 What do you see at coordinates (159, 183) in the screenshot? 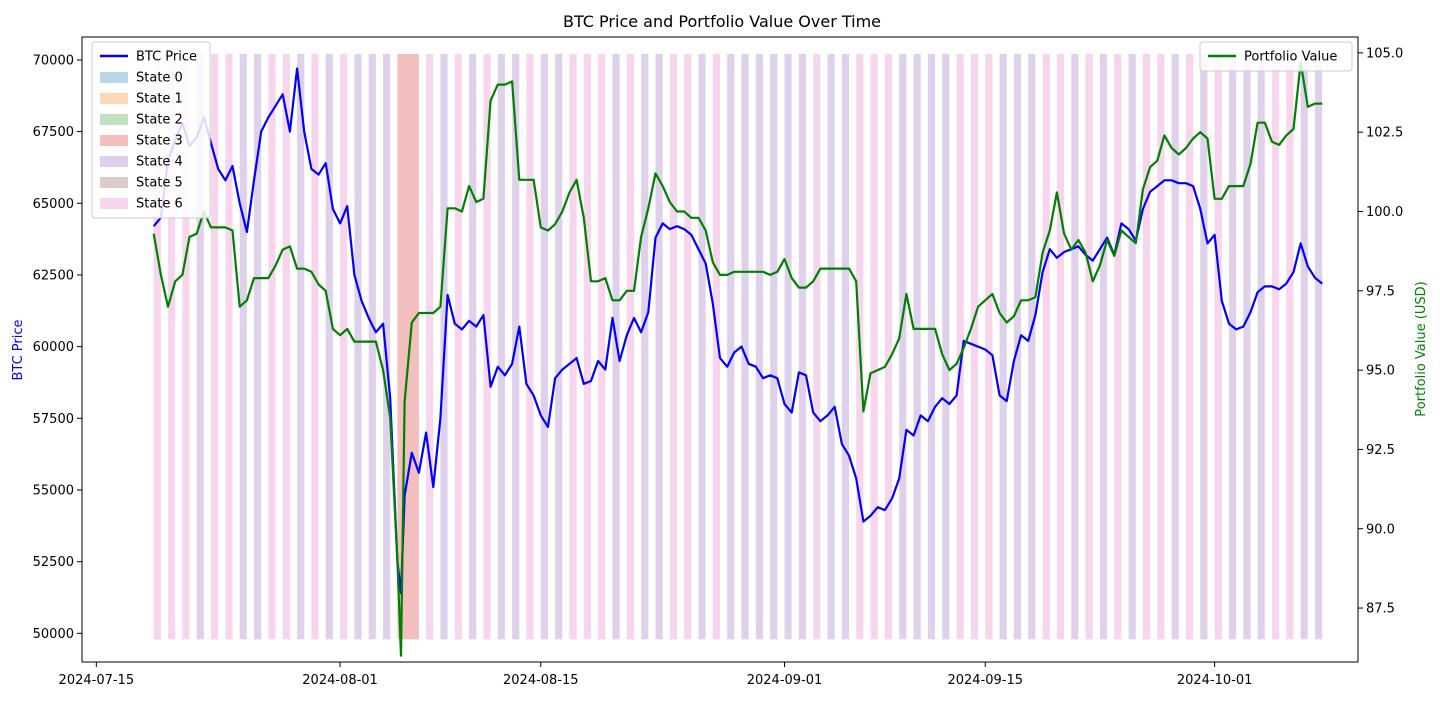
I see `legend-label: State 5` at bounding box center [159, 183].